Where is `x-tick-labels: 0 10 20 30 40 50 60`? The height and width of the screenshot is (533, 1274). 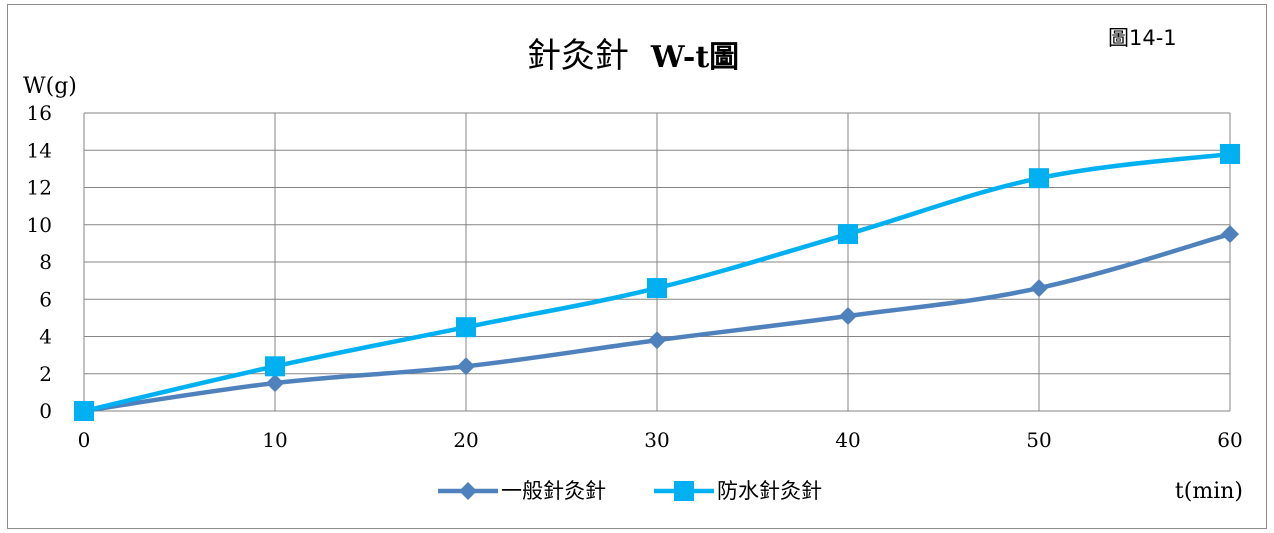
x-tick-labels: 0 10 20 30 40 50 60 is located at coordinates (660, 440).